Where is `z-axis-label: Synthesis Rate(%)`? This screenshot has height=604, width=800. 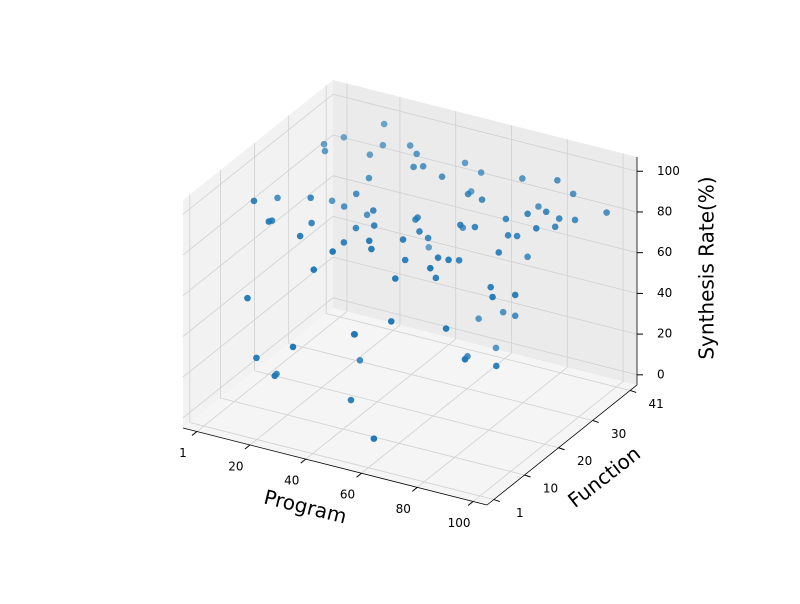
z-axis-label: Synthesis Rate(%) is located at coordinates (707, 267).